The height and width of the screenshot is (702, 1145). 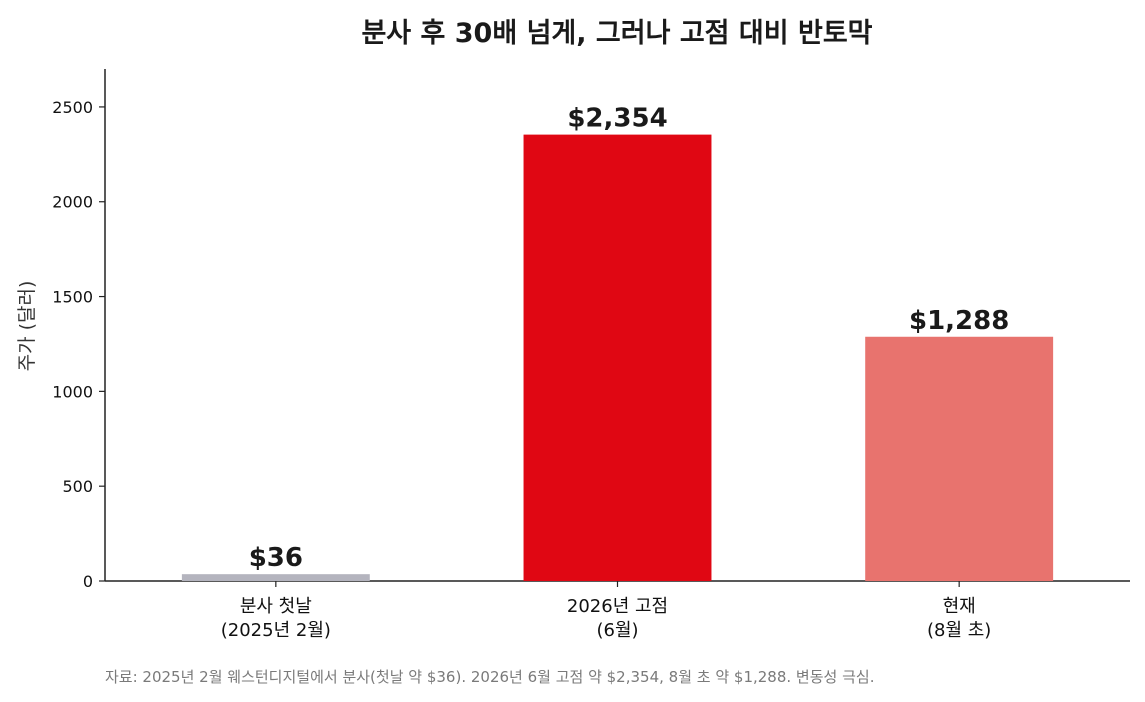 I want to click on y-axis-label: 주가 (달러), so click(x=27, y=326).